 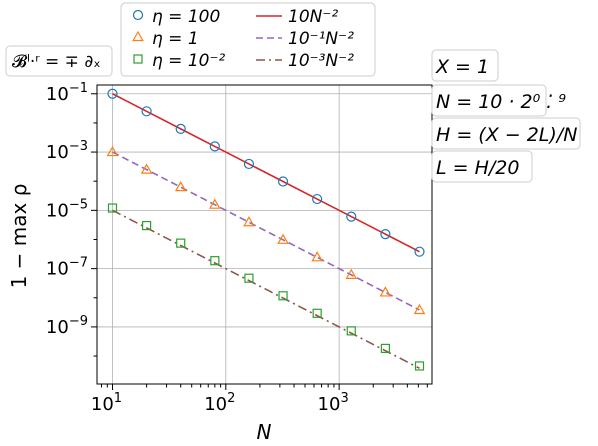 What do you see at coordinates (186, 17) in the screenshot?
I see `legend-label-0: η = 100` at bounding box center [186, 17].